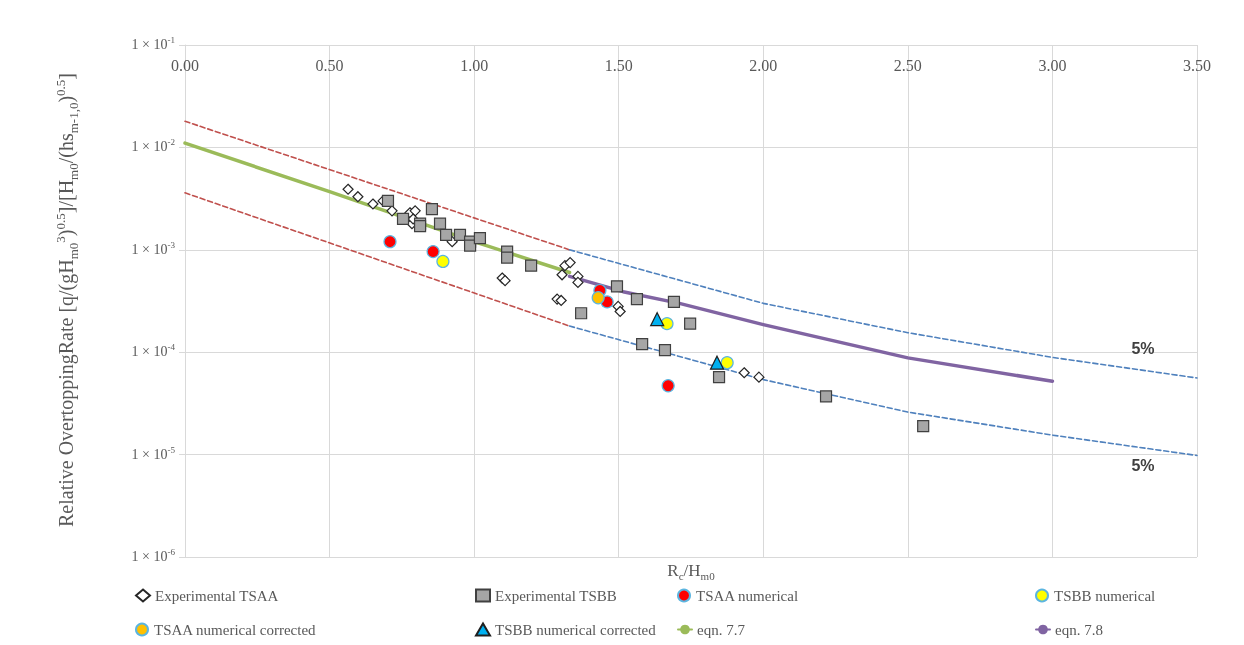 The height and width of the screenshot is (645, 1244). What do you see at coordinates (556, 595) in the screenshot?
I see `legend-label: Experimental TSBB` at bounding box center [556, 595].